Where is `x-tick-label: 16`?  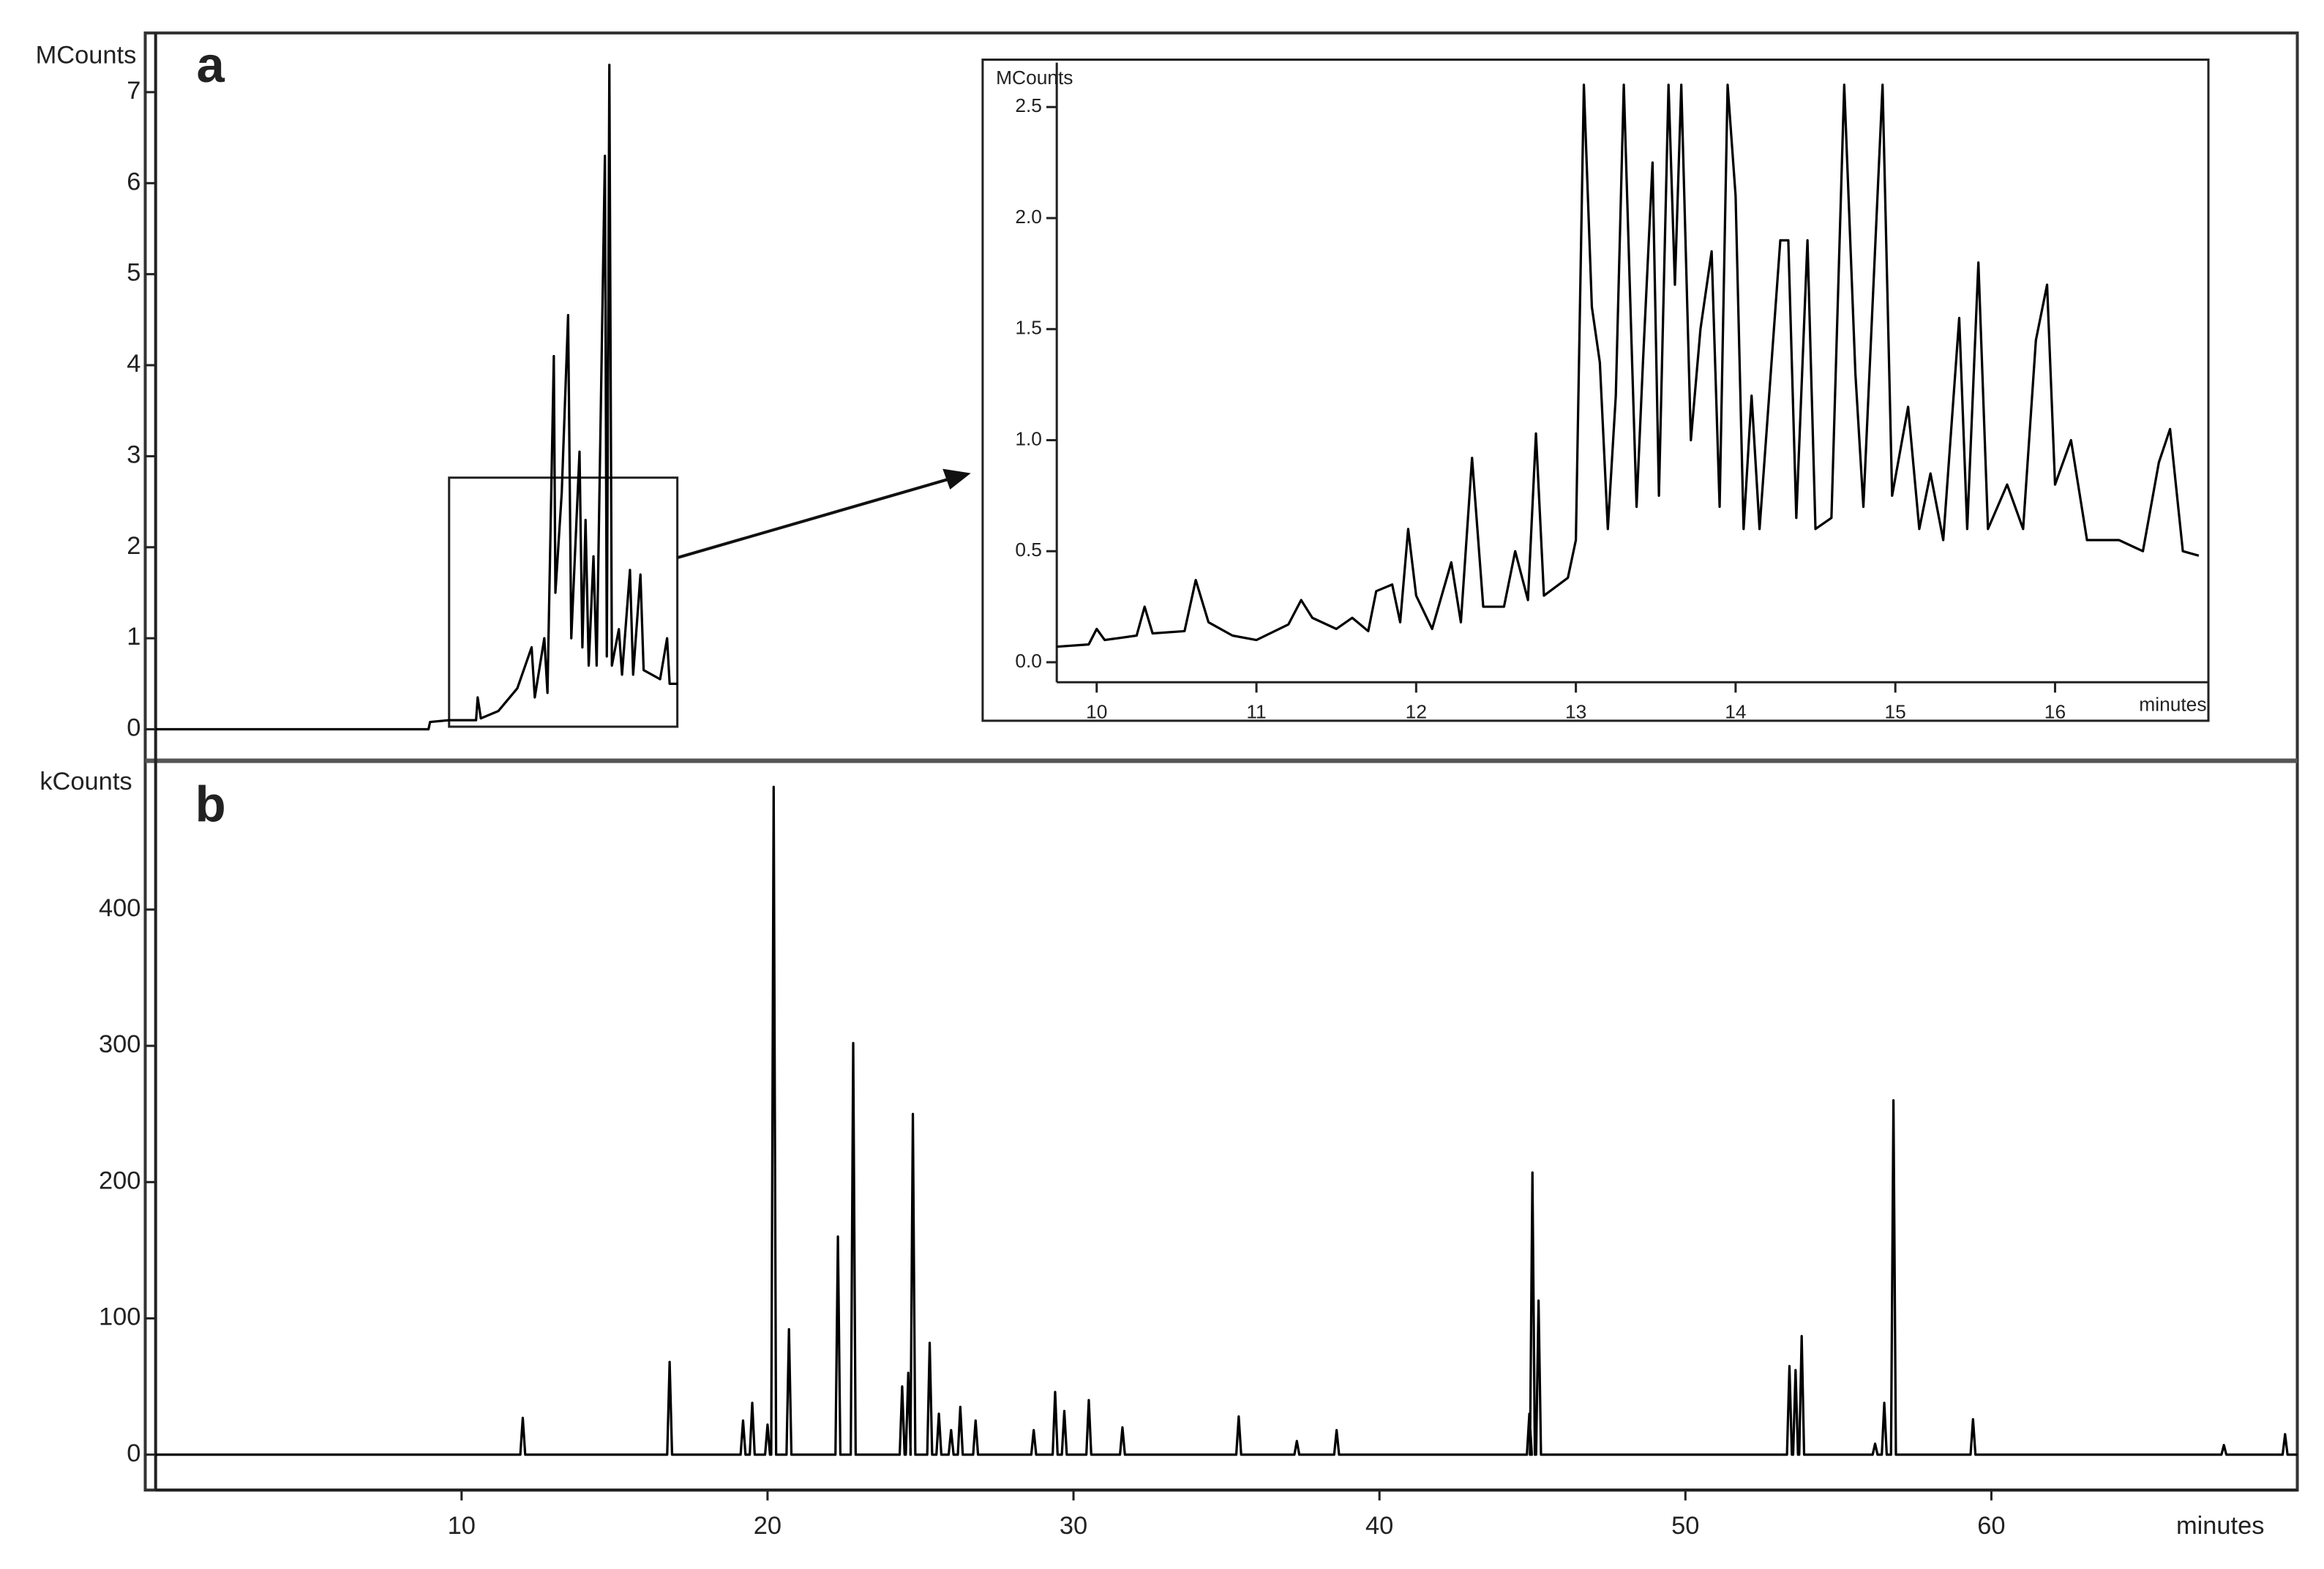
x-tick-label: 16 is located at coordinates (2055, 712).